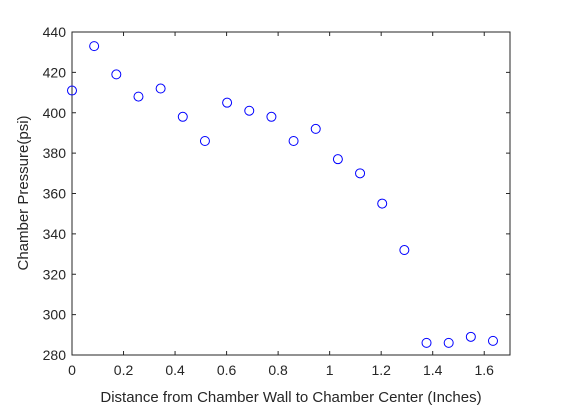  I want to click on y-tick-label: 380, so click(55, 153).